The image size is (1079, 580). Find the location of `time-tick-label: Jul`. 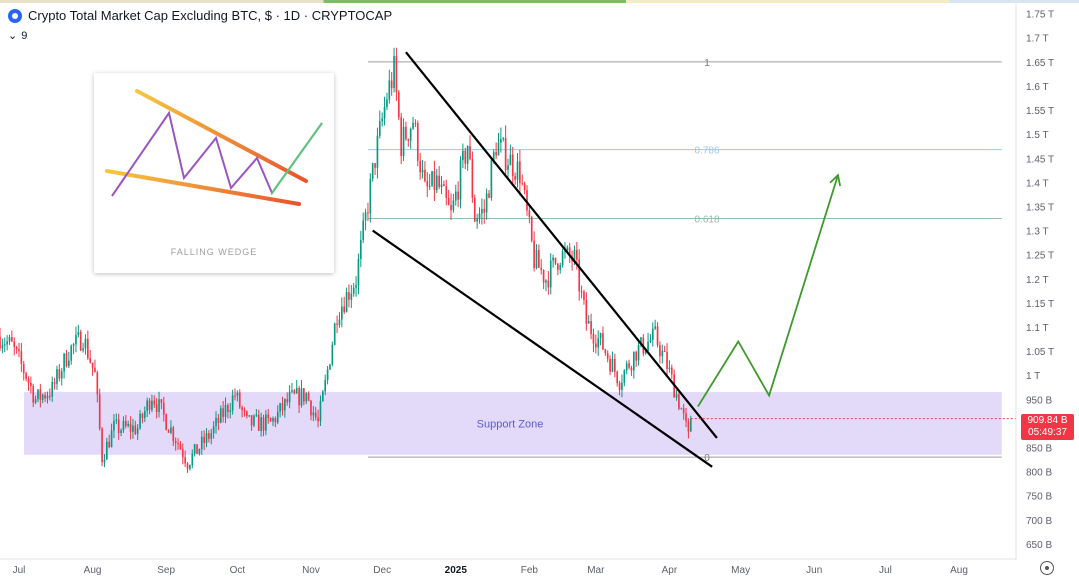

time-tick-label: Jul is located at coordinates (19, 570).